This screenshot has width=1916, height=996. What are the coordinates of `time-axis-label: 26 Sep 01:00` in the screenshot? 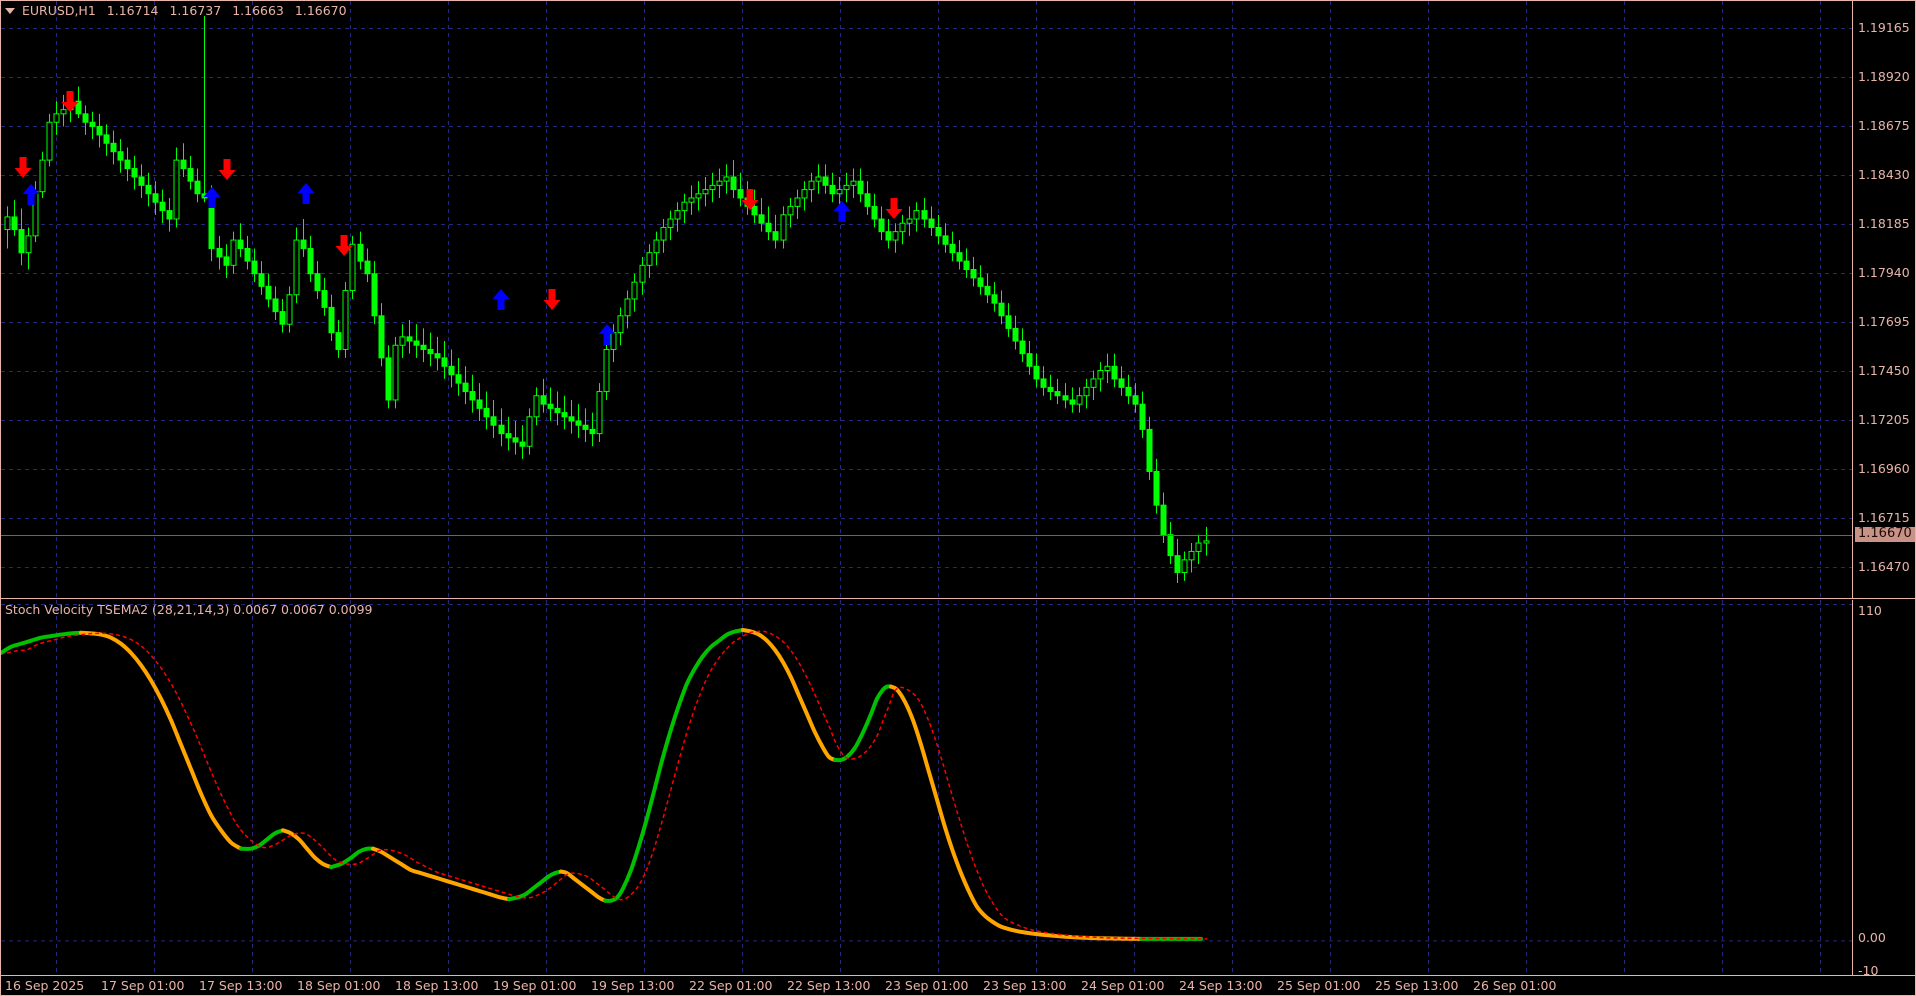 It's located at (1515, 985).